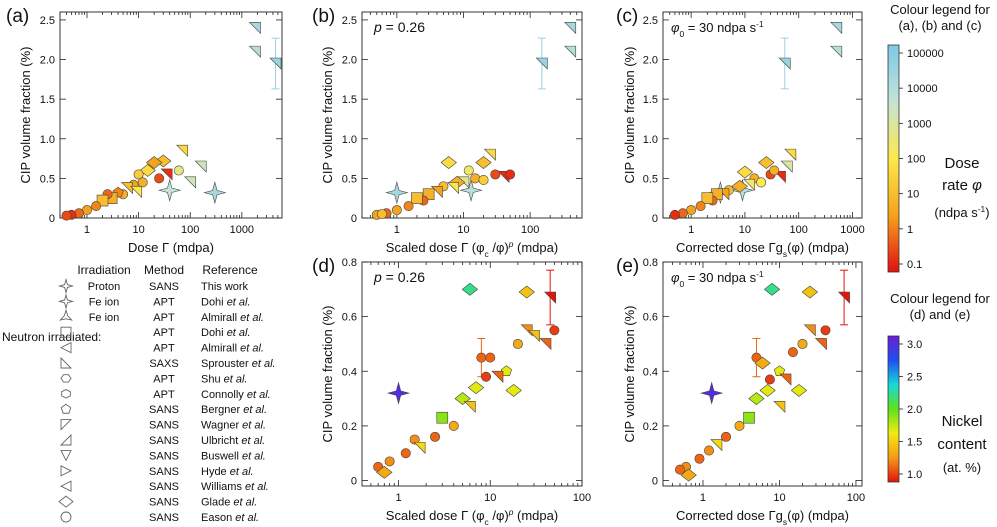 The width and height of the screenshot is (997, 527). Describe the element at coordinates (914, 378) in the screenshot. I see `colorbar-tick-label: 2.5` at that location.